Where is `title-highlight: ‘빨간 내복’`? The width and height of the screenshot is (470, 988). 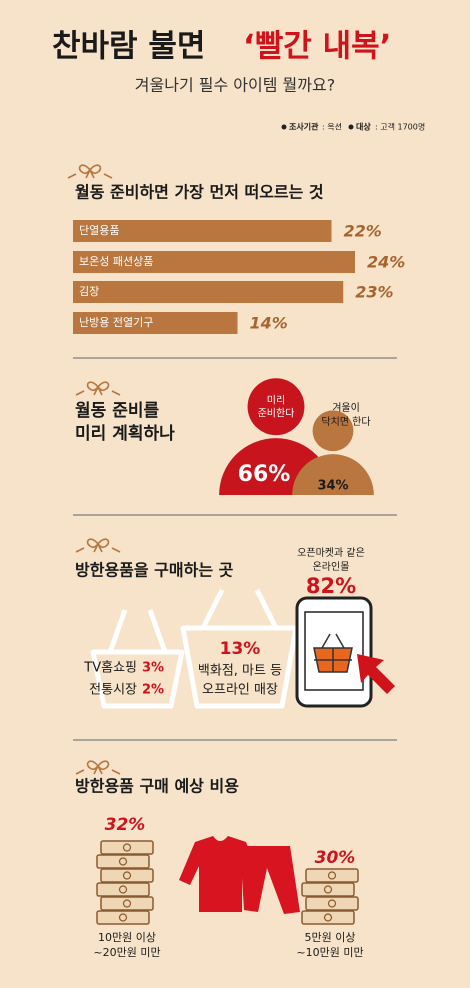 title-highlight: ‘빨간 내복’ is located at coordinates (317, 47).